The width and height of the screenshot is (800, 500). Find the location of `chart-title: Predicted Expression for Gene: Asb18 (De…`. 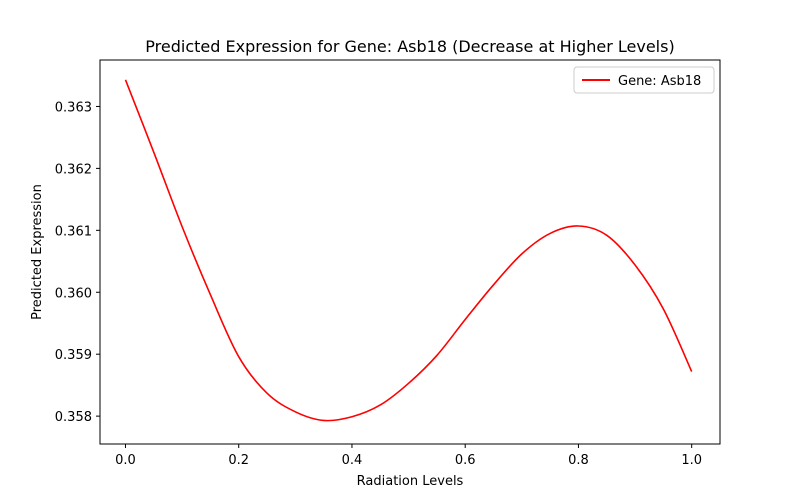

chart-title: Predicted Expression for Gene: Asb18 (De… is located at coordinates (409, 46).